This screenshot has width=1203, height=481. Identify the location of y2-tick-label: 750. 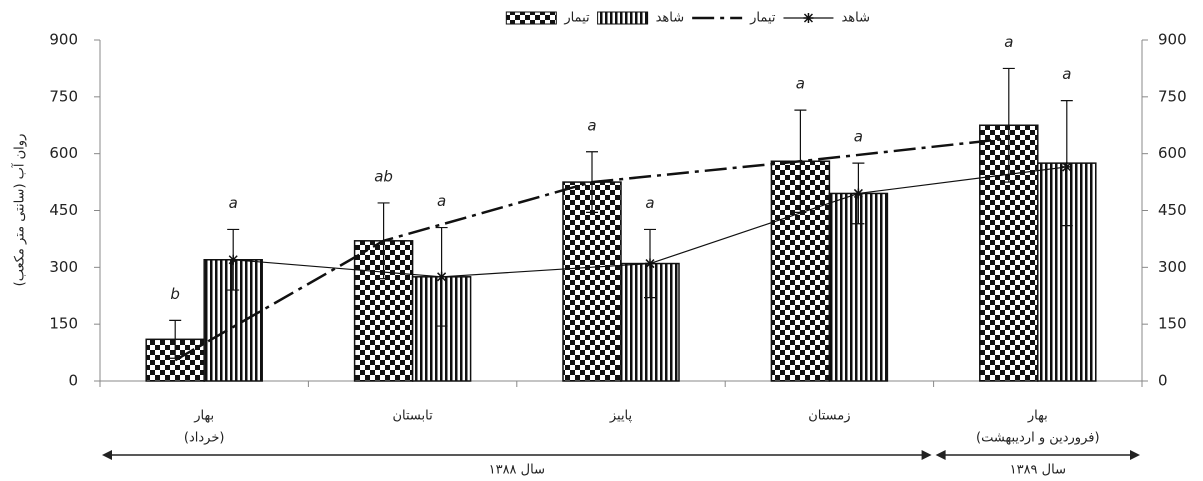
(1172, 96).